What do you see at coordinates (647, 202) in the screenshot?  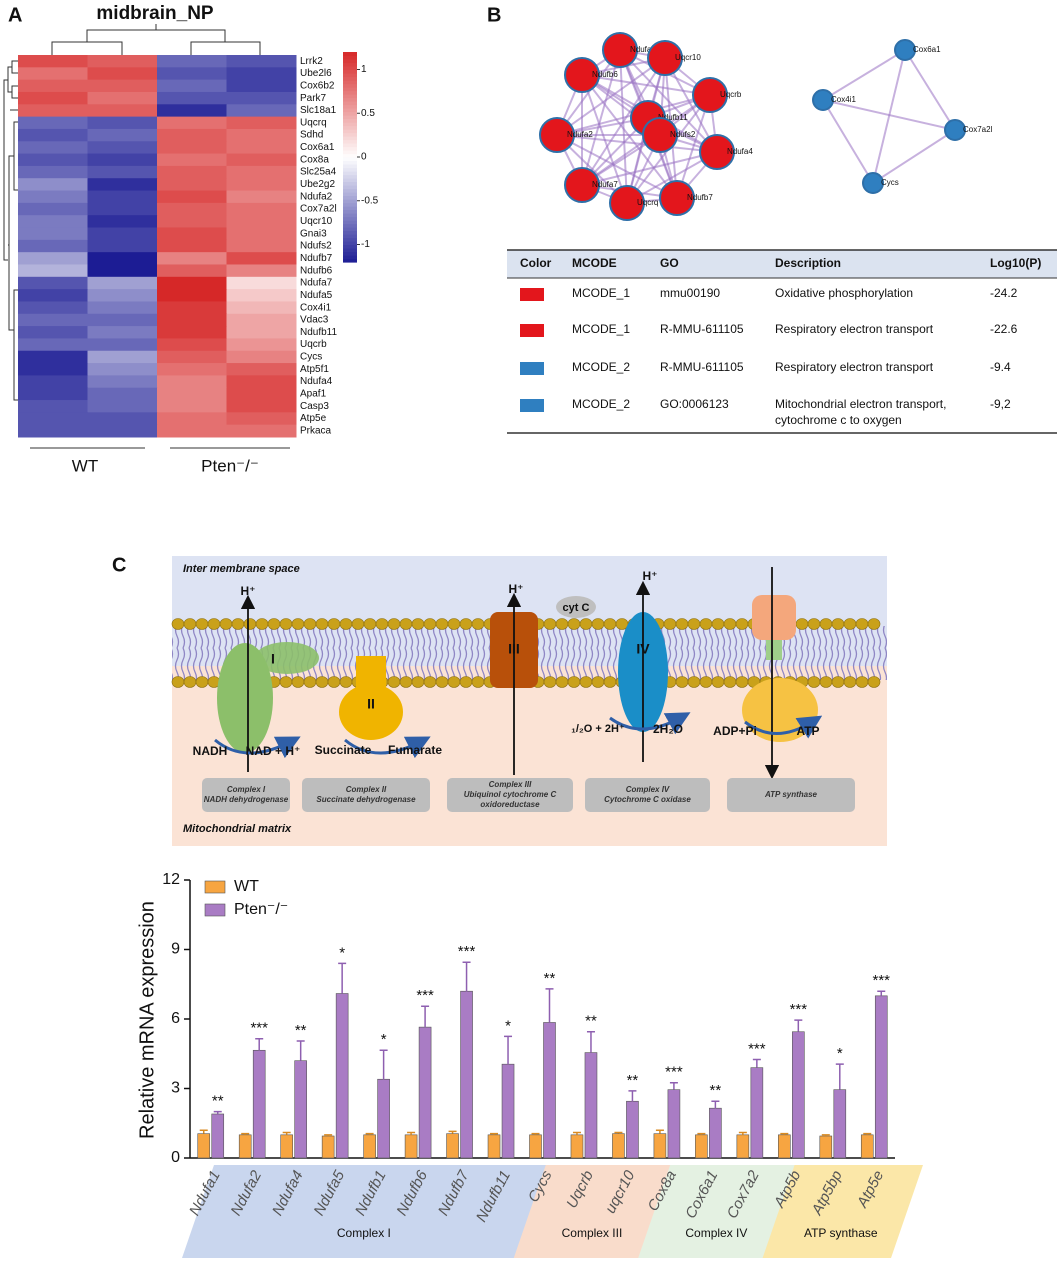 I see `node-label: Uqcrq` at bounding box center [647, 202].